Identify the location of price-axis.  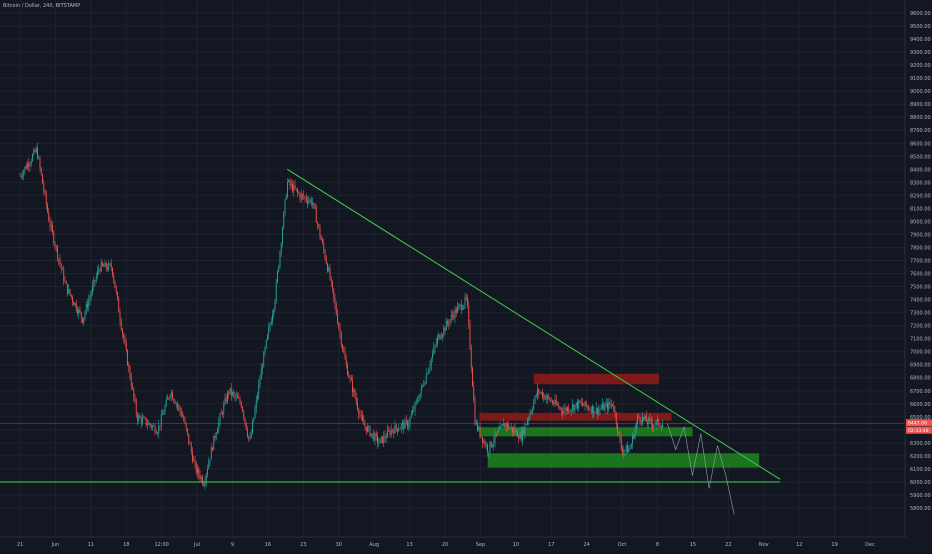
(918, 275).